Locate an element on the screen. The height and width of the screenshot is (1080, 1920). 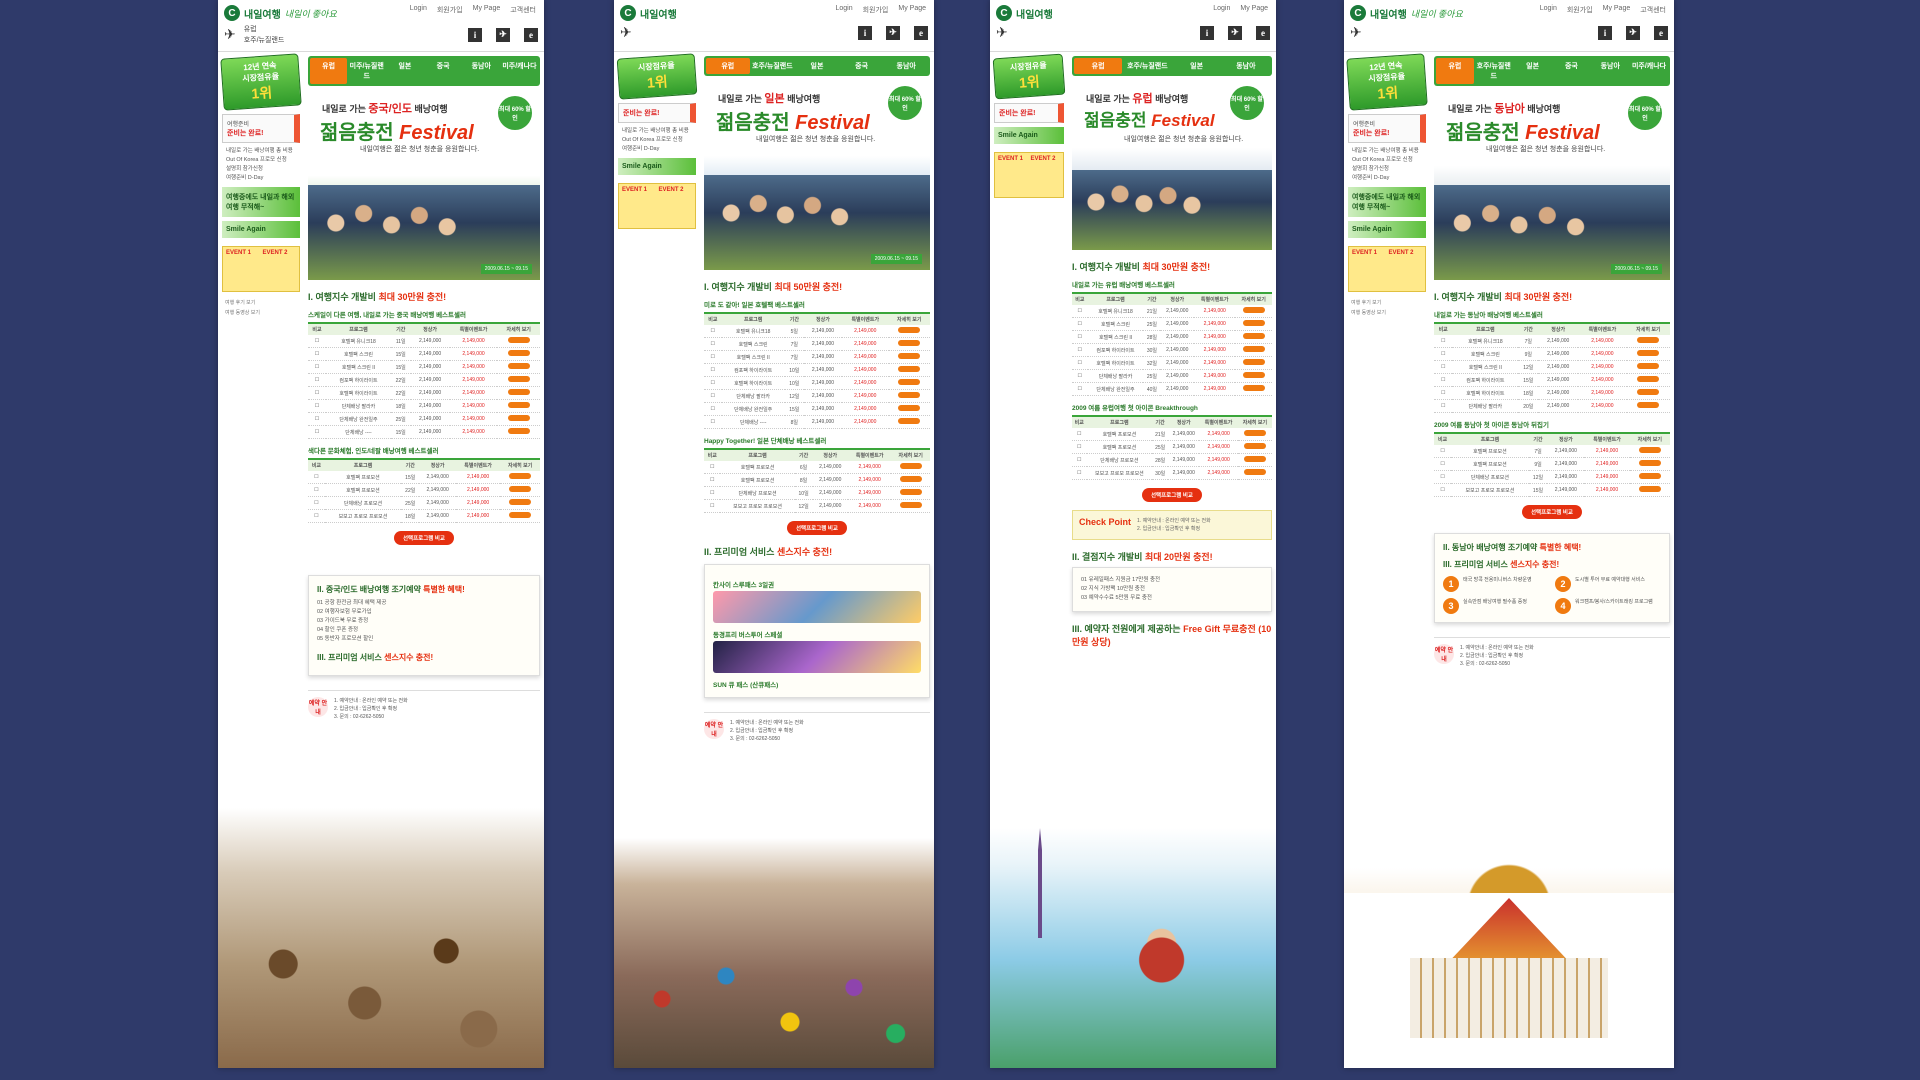
travel-prep-box: 준비는 완료! is located at coordinates (1029, 113).